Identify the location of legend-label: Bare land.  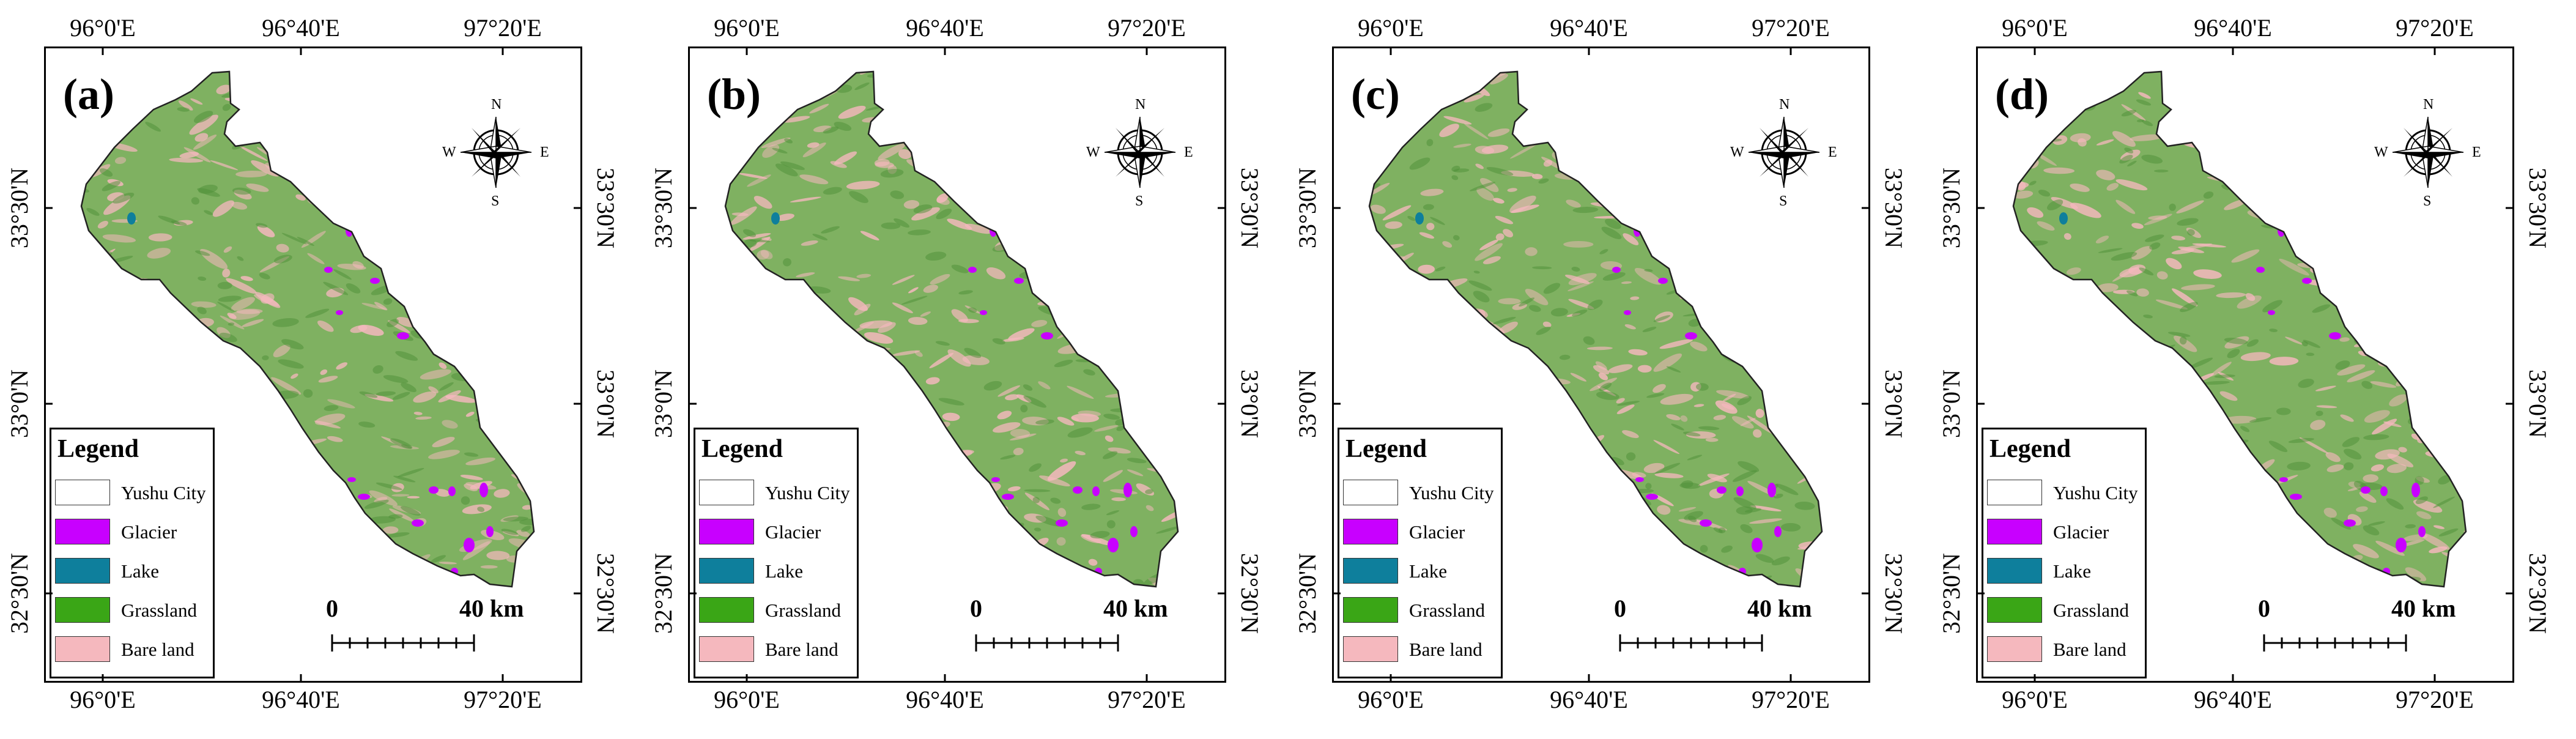
(2089, 649).